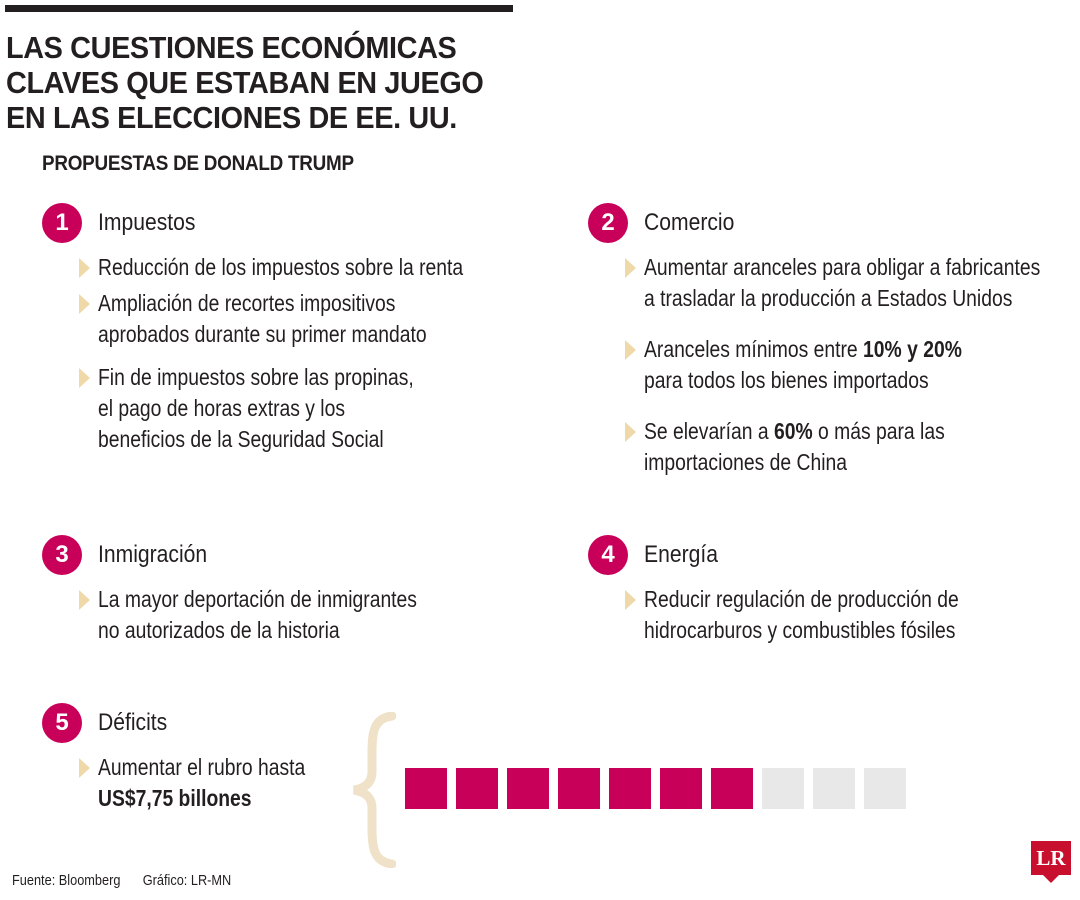  I want to click on deficit-block-bar, so click(655, 788).